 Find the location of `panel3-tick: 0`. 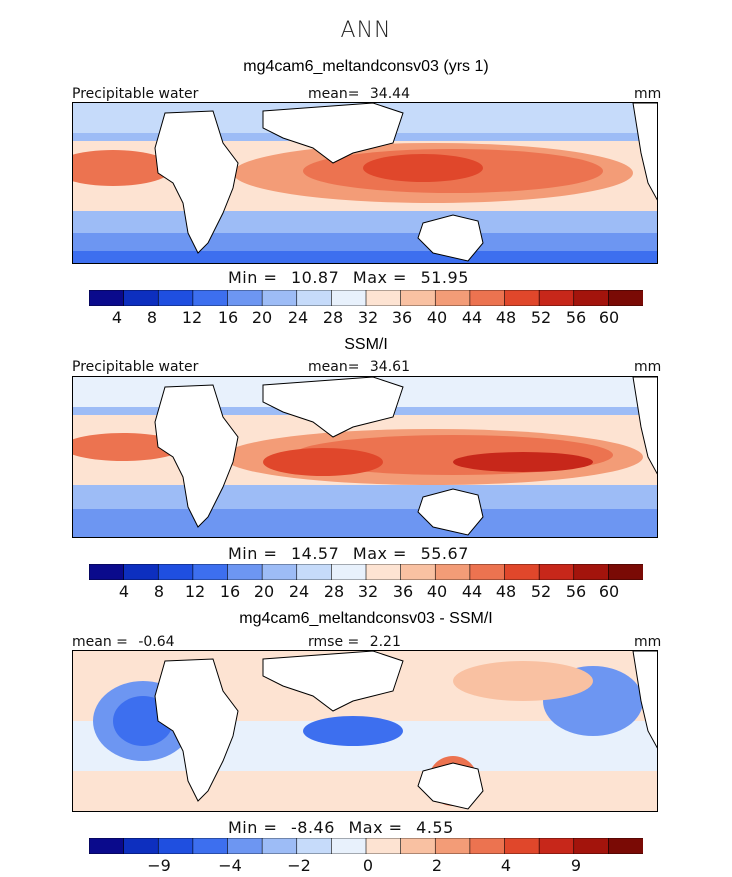

panel3-tick: 0 is located at coordinates (368, 865).